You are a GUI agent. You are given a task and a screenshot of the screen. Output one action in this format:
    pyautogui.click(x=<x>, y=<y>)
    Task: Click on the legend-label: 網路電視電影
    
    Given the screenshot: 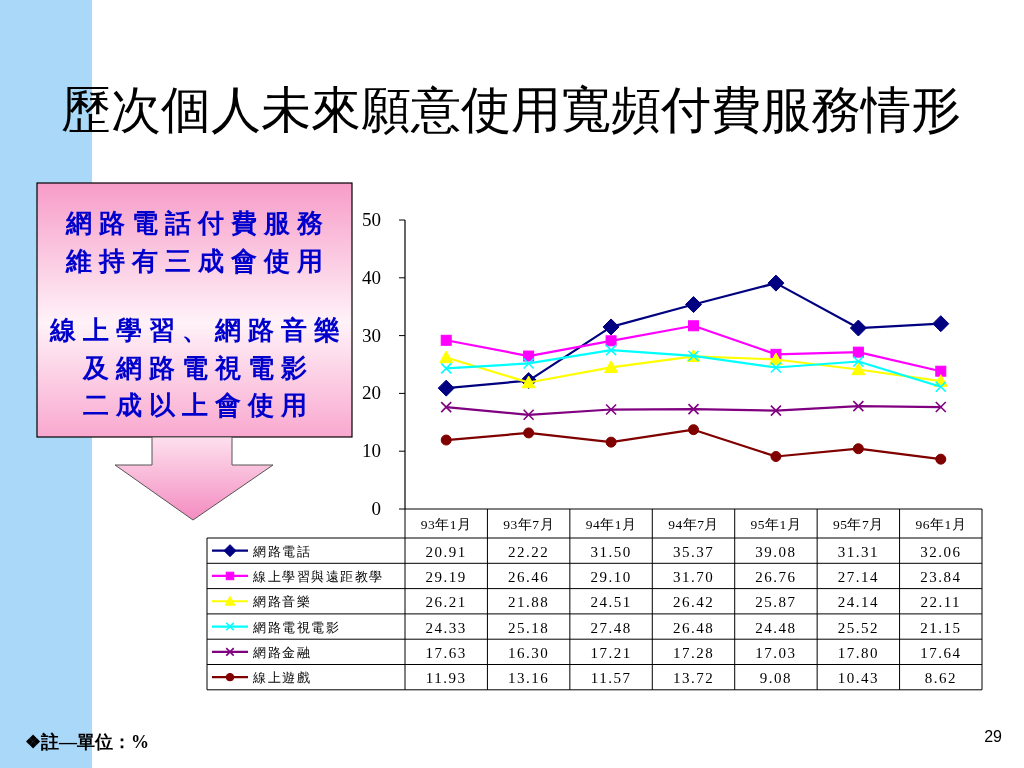 What is the action you would take?
    pyautogui.click(x=296, y=627)
    